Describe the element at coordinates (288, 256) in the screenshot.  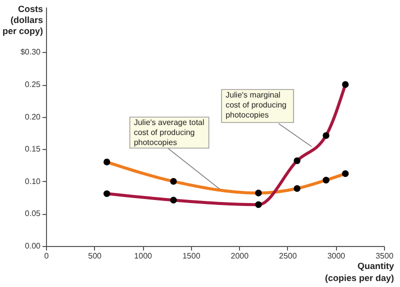
I see `x-tick-label: 2500` at that location.